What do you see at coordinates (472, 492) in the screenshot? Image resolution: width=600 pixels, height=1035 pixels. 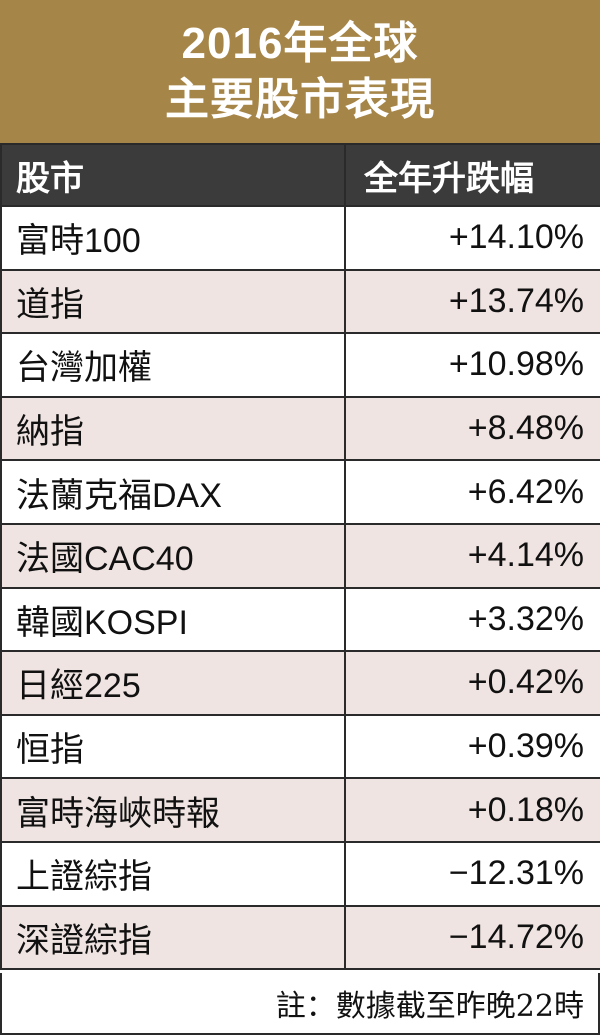 I see `annual-change-cell: +6.42%` at bounding box center [472, 492].